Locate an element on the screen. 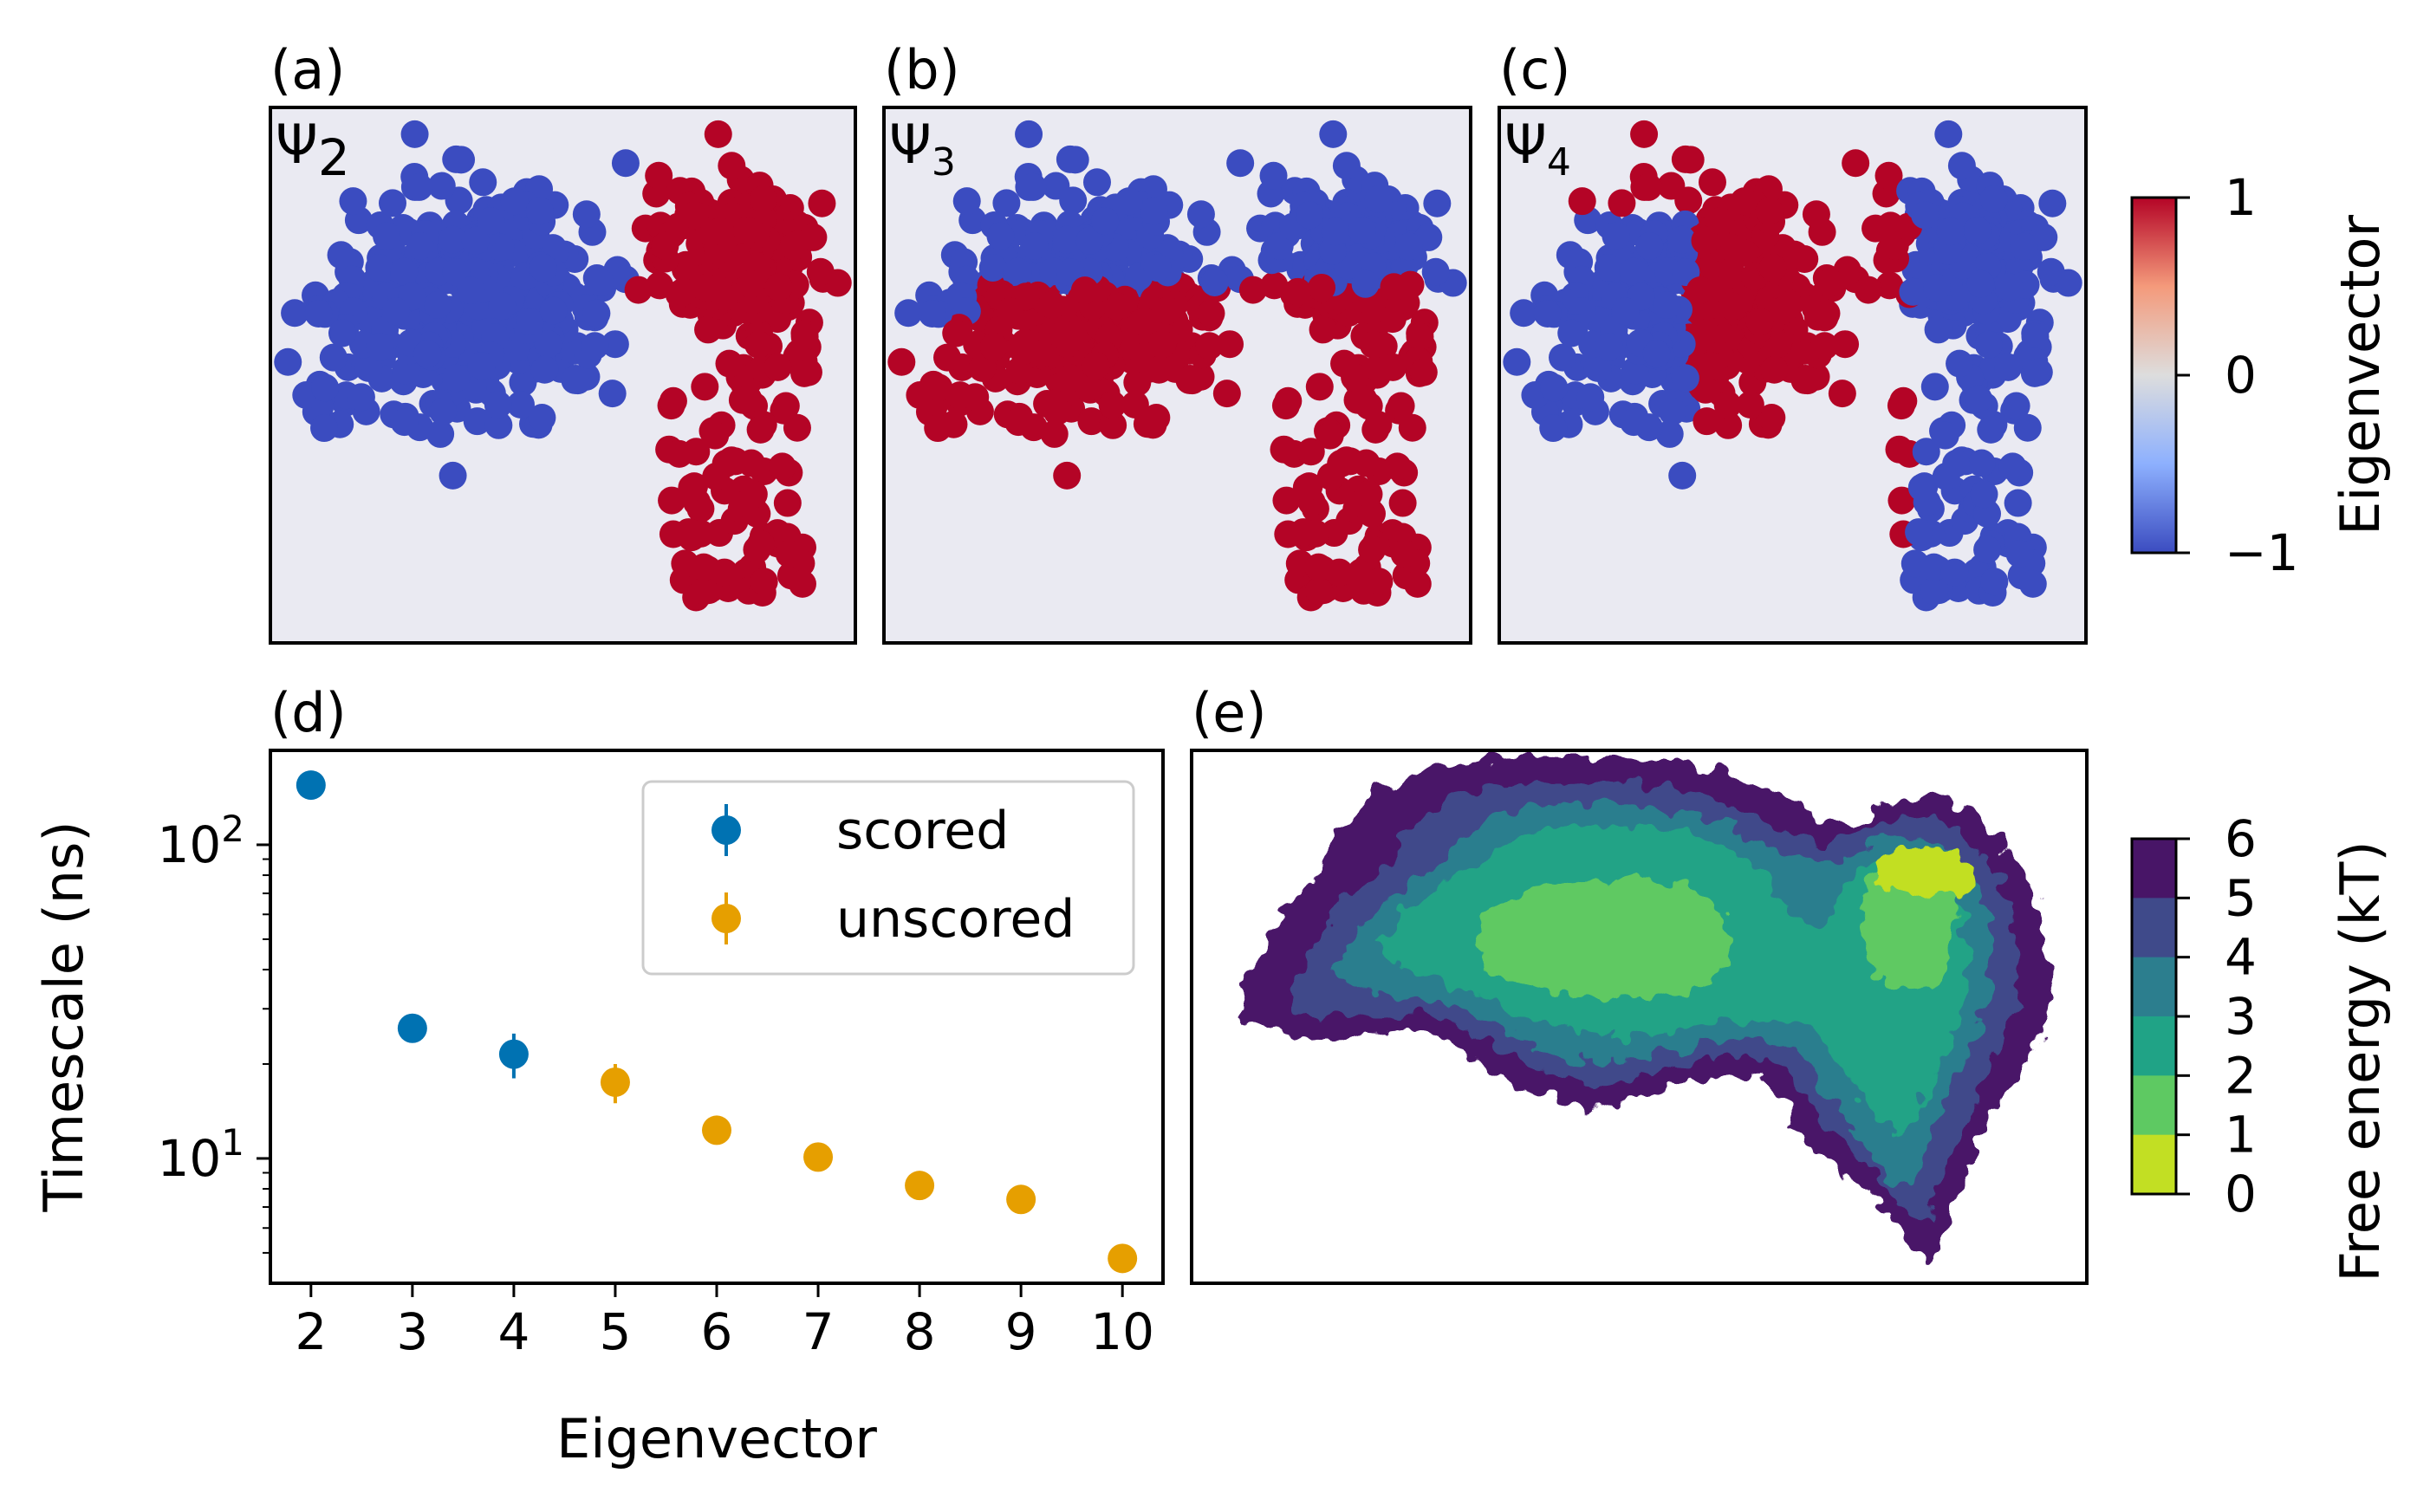 Image resolution: width=2417 pixels, height=1512 pixels. panel-e-frame is located at coordinates (1639, 1017).